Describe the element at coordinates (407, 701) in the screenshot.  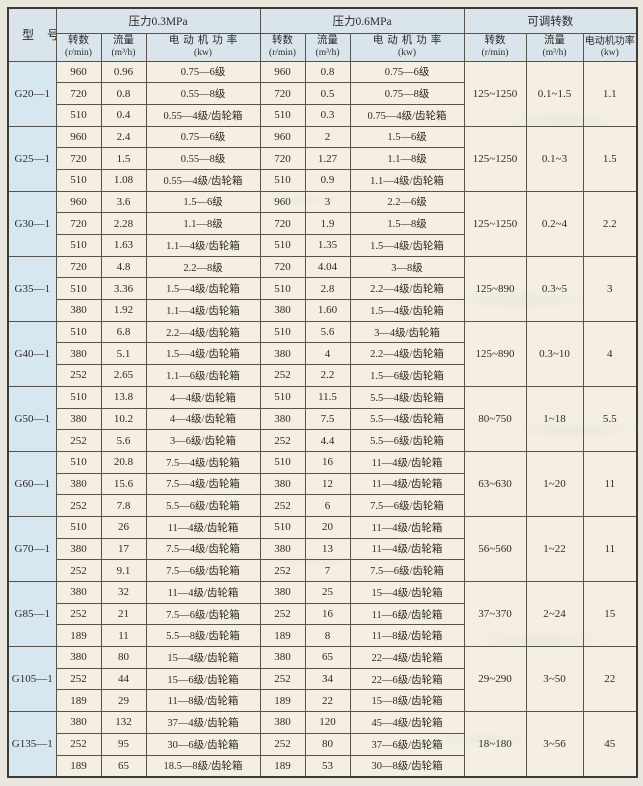
I see `motor-power-spec-cell-06: 15—8级/齿轮箱` at that location.